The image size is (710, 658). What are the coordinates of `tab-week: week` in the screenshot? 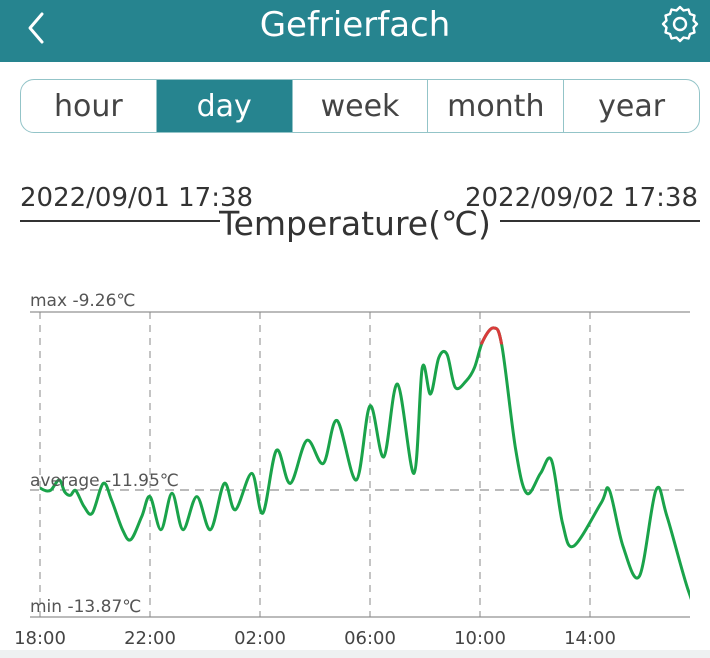 It's located at (359, 106).